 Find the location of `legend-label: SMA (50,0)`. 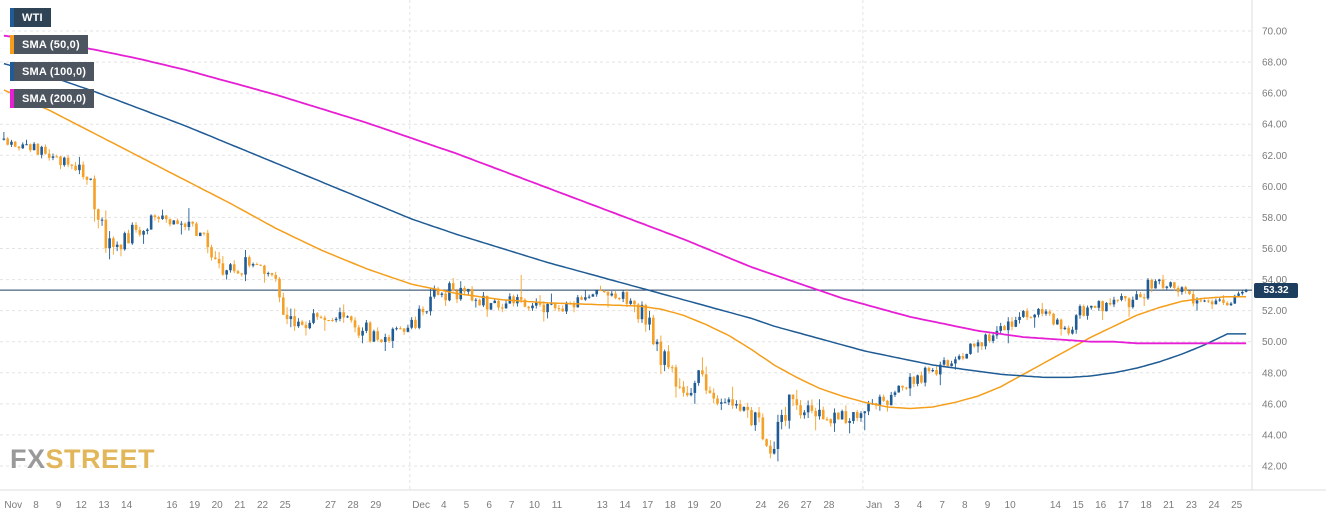

legend-label: SMA (50,0) is located at coordinates (51, 44).